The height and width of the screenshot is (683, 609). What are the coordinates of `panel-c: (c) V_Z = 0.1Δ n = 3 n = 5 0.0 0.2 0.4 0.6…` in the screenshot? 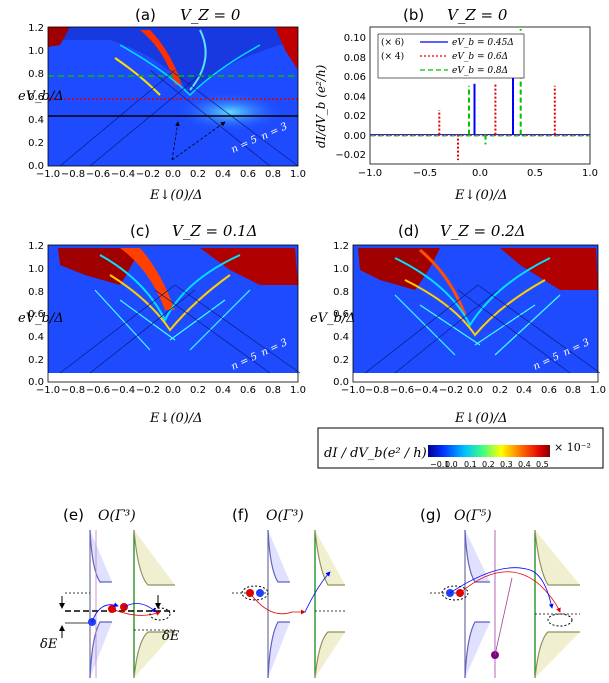 It's located at (162, 324).